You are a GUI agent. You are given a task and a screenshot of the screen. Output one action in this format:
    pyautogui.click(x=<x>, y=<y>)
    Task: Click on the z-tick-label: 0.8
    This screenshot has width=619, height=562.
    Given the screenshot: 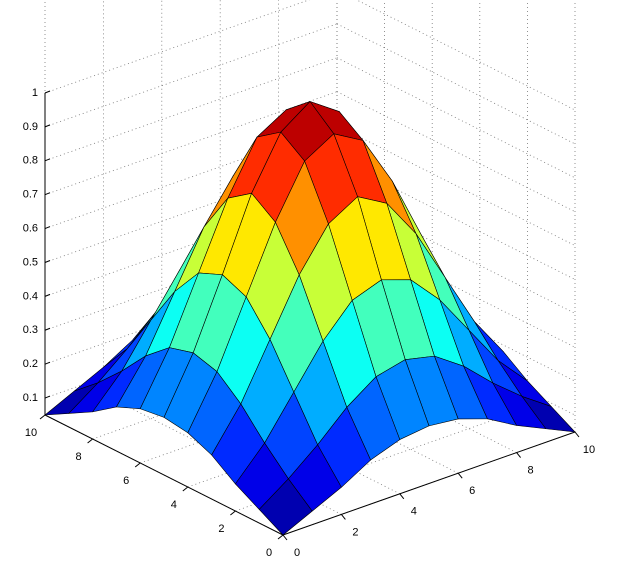 What is the action you would take?
    pyautogui.click(x=30, y=161)
    